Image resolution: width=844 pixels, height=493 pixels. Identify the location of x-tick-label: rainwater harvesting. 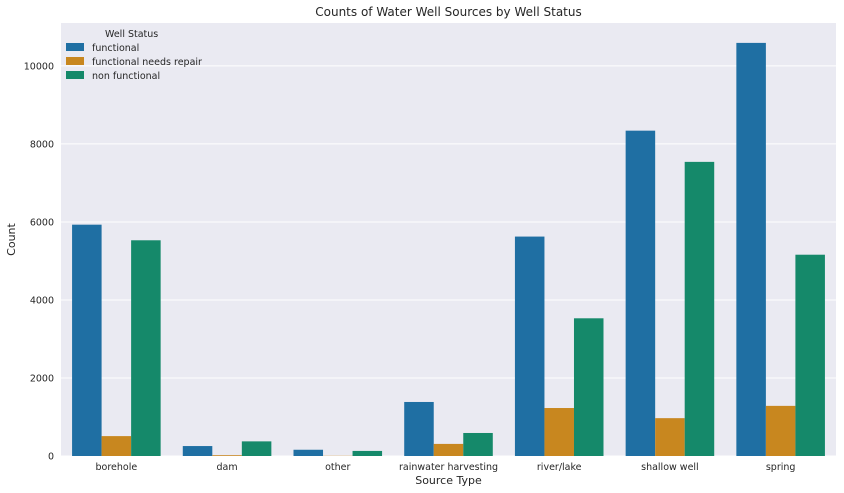
(448, 467).